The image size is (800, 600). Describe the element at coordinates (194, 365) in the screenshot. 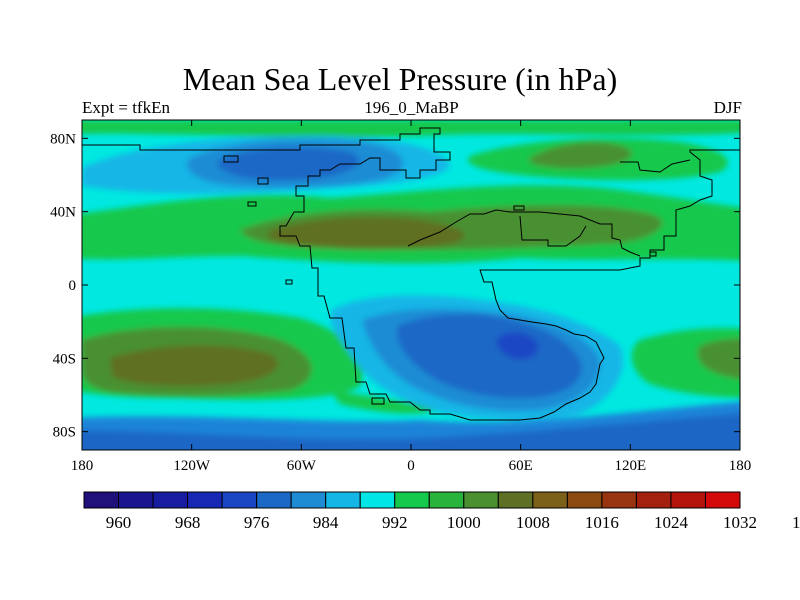

I see `southern-high-west-max` at that location.